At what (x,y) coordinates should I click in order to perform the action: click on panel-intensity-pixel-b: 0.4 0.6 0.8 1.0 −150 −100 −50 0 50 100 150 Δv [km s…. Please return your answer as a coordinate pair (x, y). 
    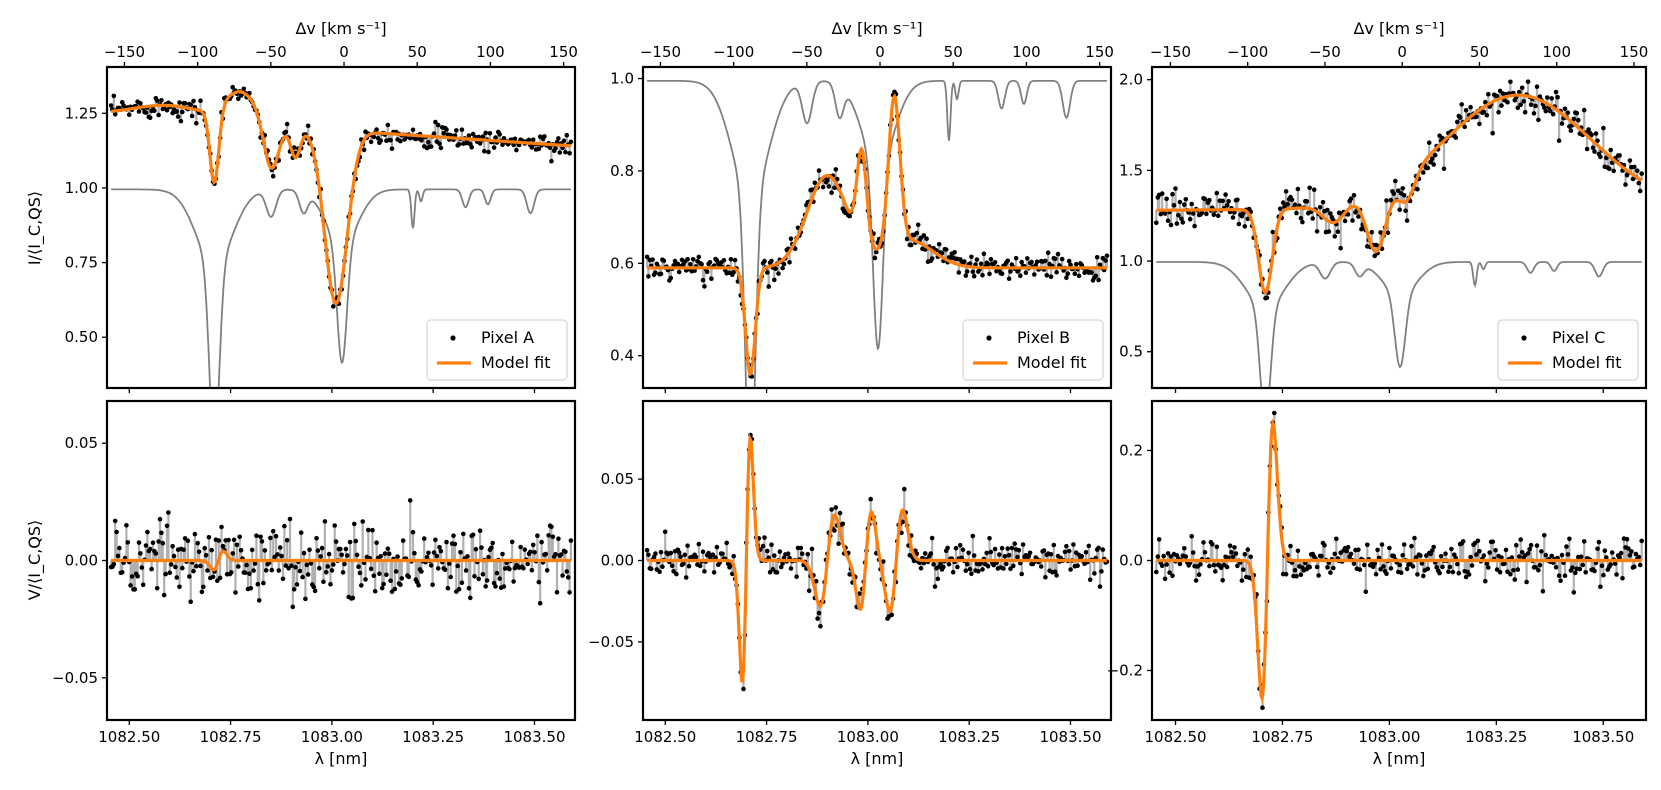
    Looking at the image, I should click on (862, 206).